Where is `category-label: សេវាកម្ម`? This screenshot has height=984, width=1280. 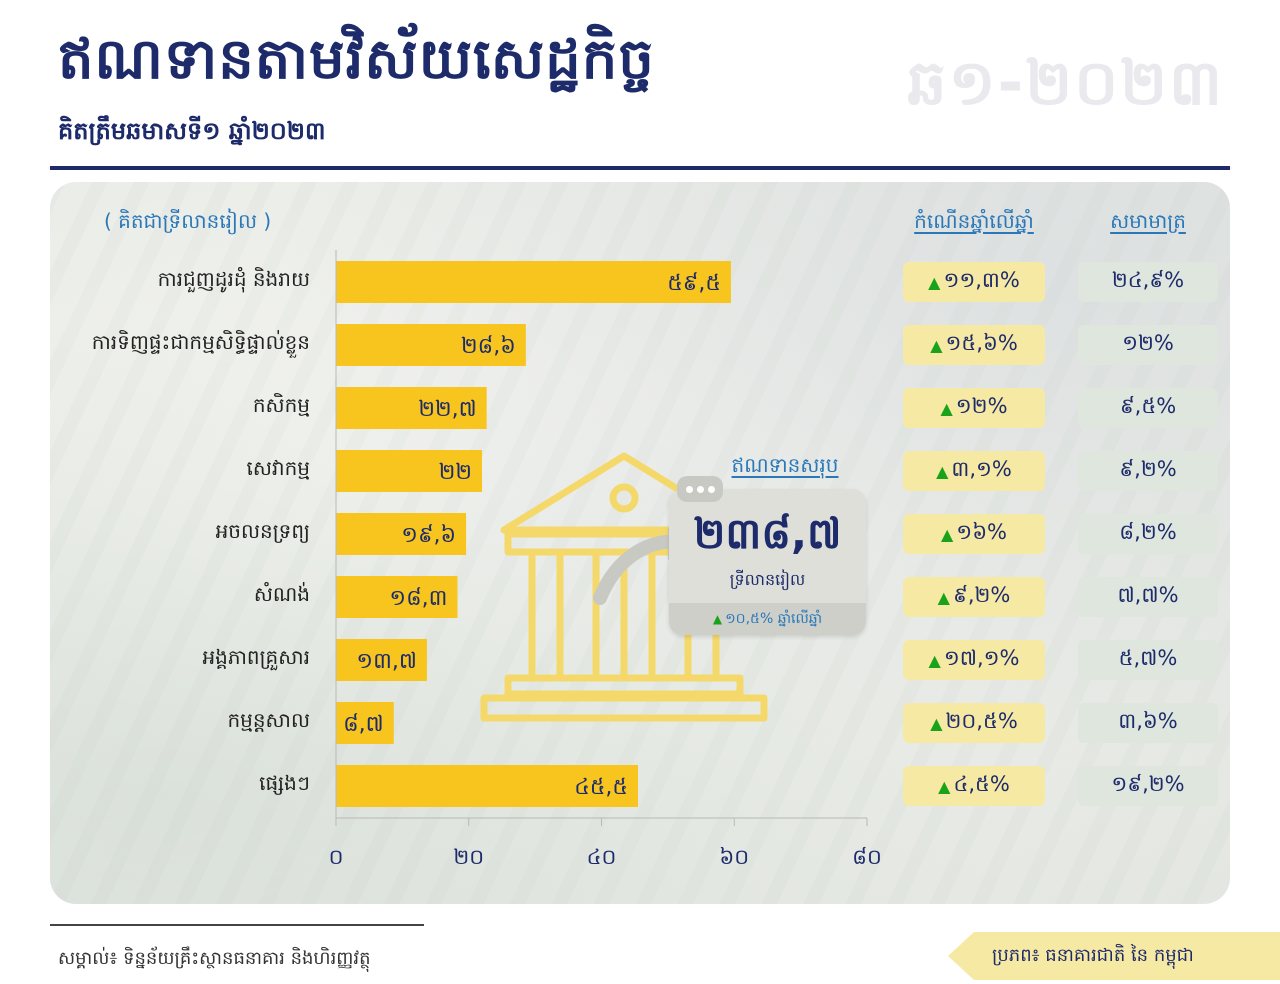
category-label: សេវាកម្ម is located at coordinates (278, 468).